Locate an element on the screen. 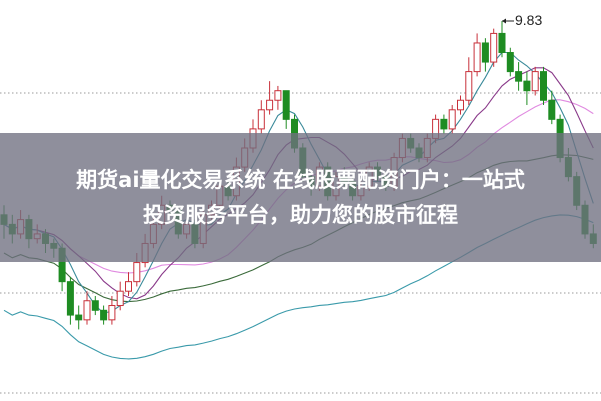 Image resolution: width=601 pixels, height=401 pixels. max-price-label: 9.83 is located at coordinates (529, 20).